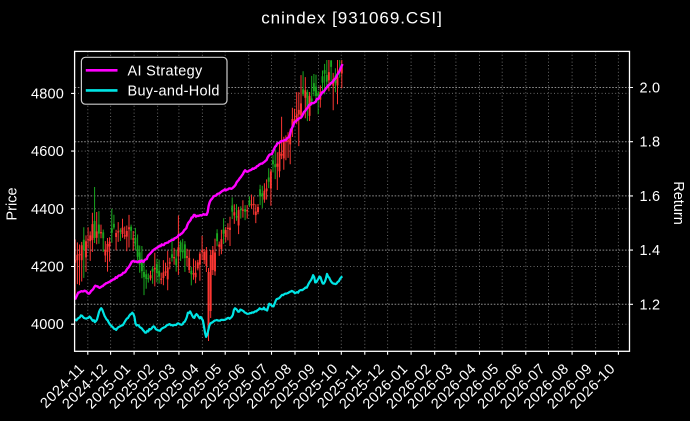 This screenshot has width=690, height=421. I want to click on svg-text: 1.8, so click(650, 143).